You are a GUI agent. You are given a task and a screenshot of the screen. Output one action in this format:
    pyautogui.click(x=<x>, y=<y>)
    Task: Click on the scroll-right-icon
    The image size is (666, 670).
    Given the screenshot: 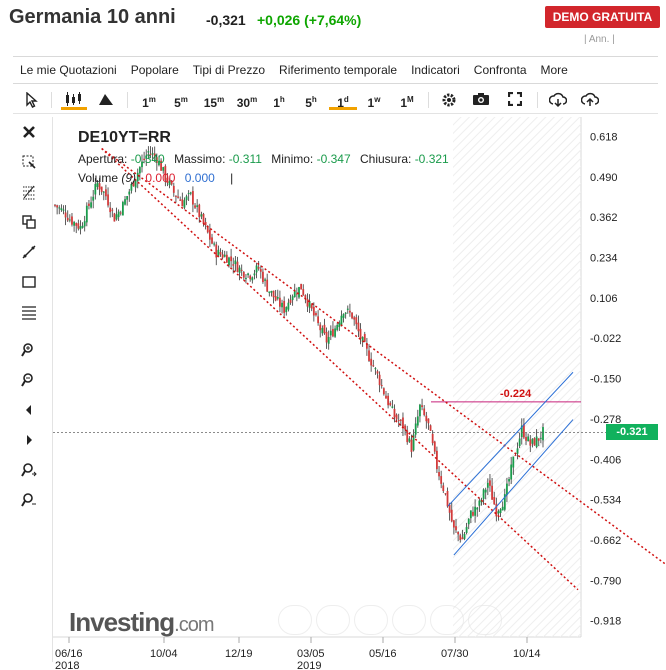 What is the action you would take?
    pyautogui.click(x=32, y=443)
    